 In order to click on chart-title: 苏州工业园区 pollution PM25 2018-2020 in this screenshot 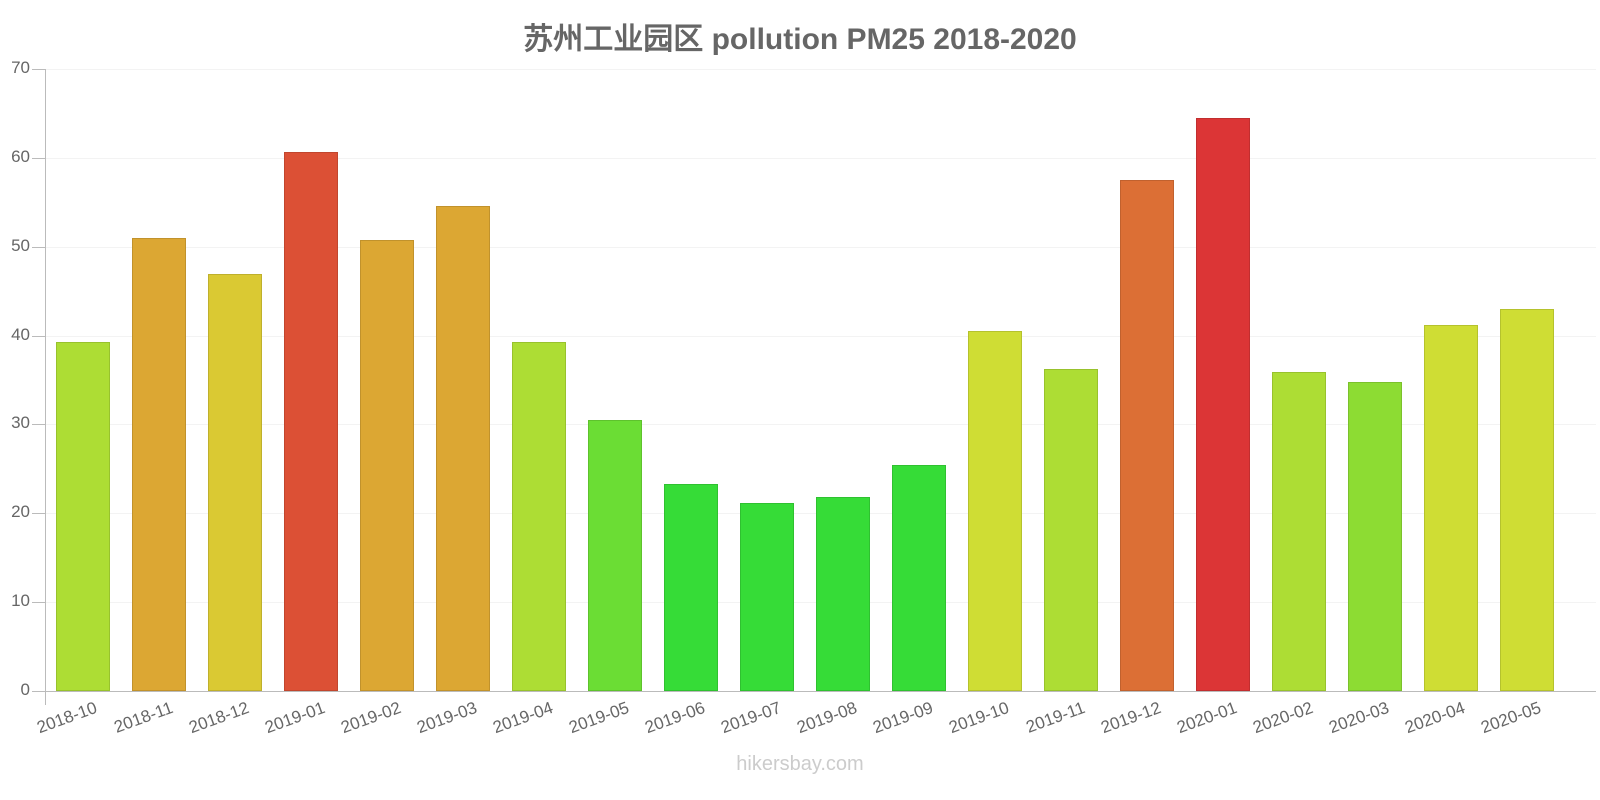, I will do `click(800, 39)`.